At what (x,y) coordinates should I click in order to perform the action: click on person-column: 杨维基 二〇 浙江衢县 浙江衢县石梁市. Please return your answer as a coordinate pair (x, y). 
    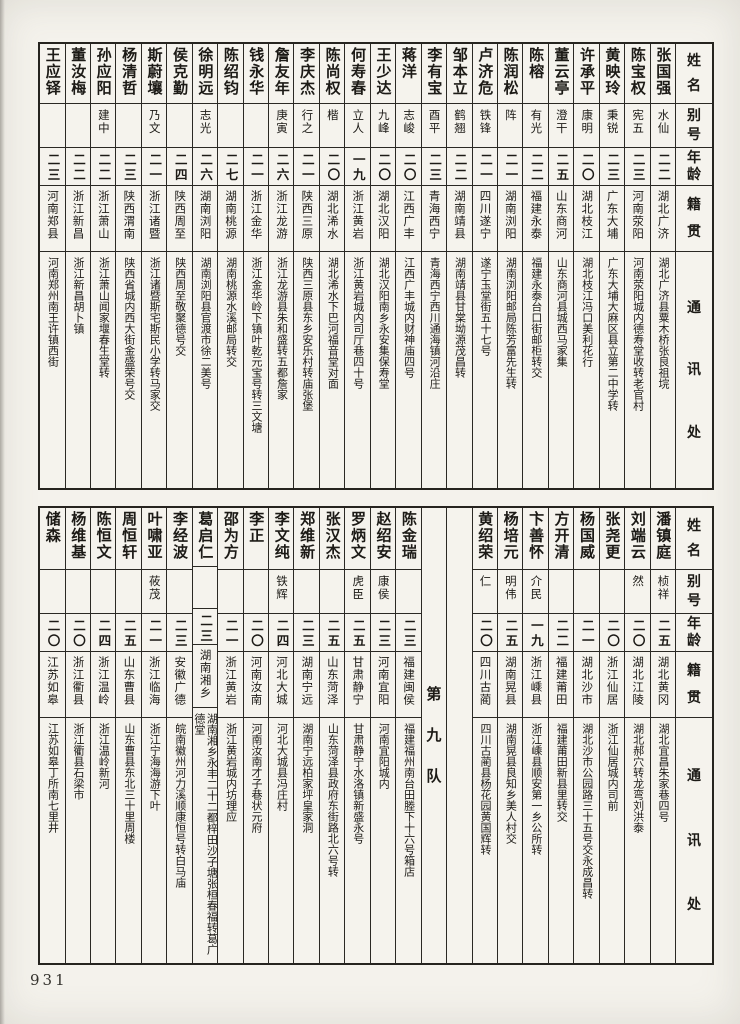
    Looking at the image, I should click on (77, 735).